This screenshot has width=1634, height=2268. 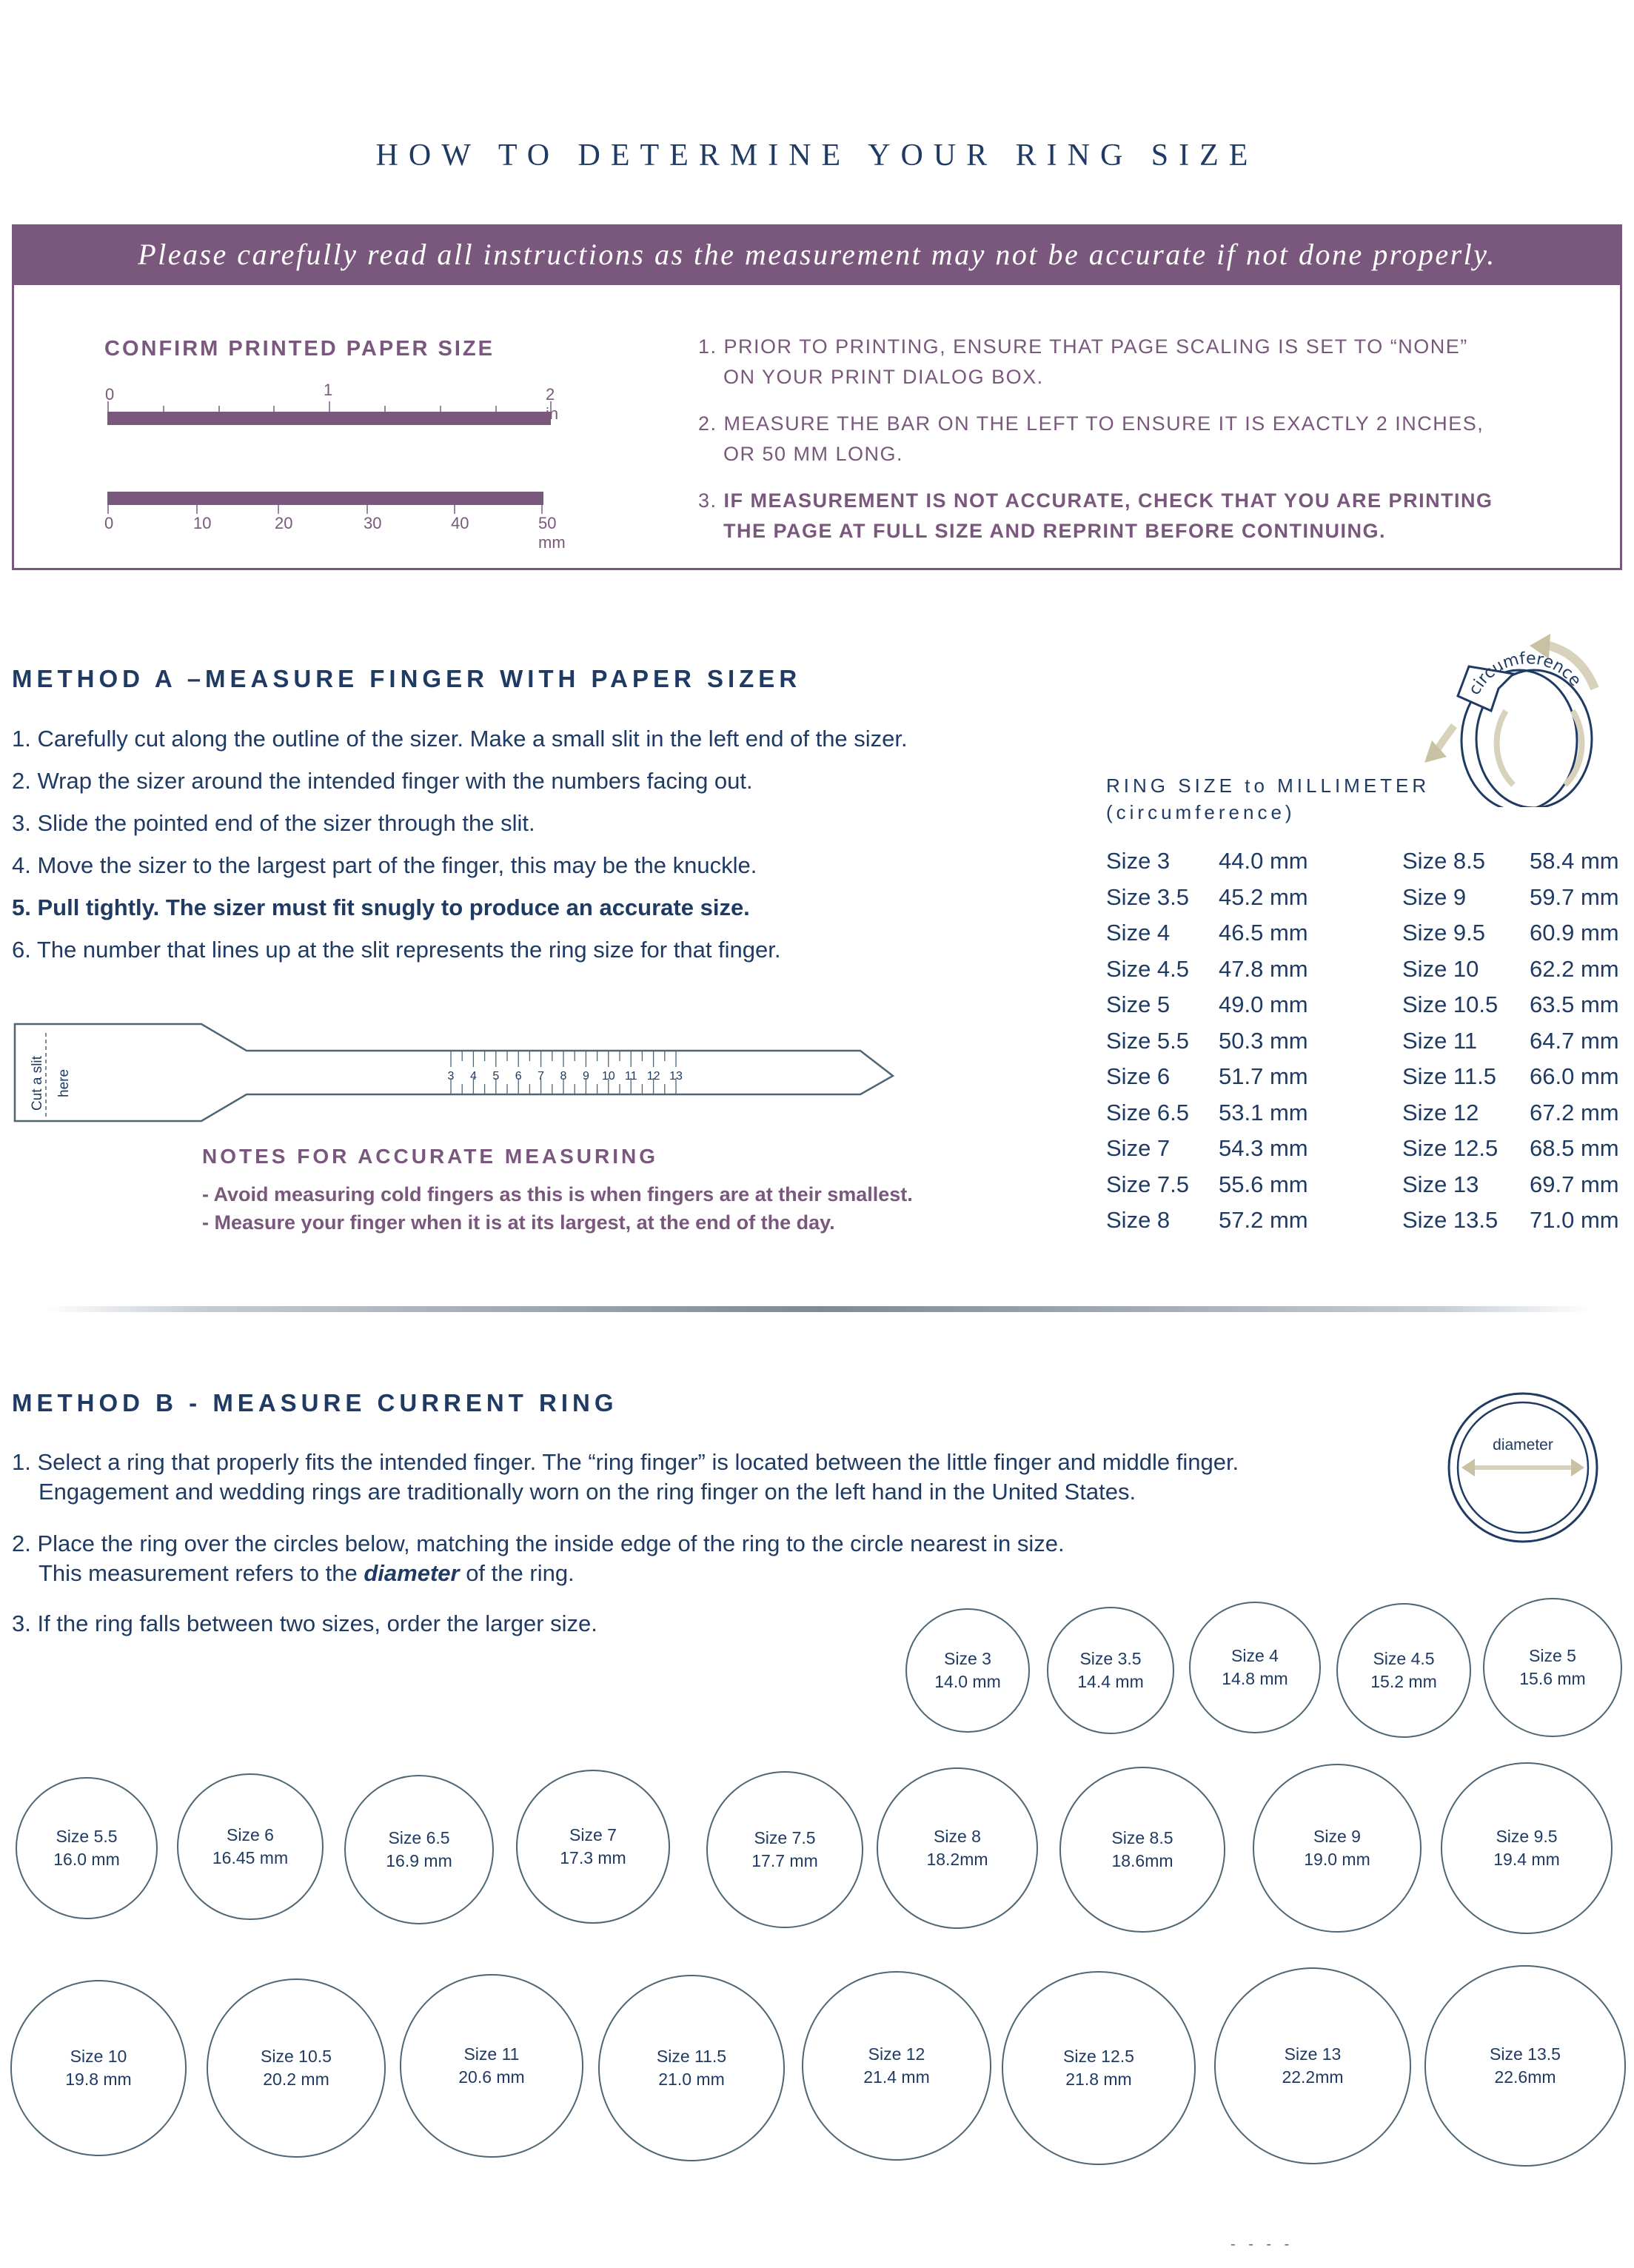 I want to click on fifty-mm-bar, so click(x=325, y=498).